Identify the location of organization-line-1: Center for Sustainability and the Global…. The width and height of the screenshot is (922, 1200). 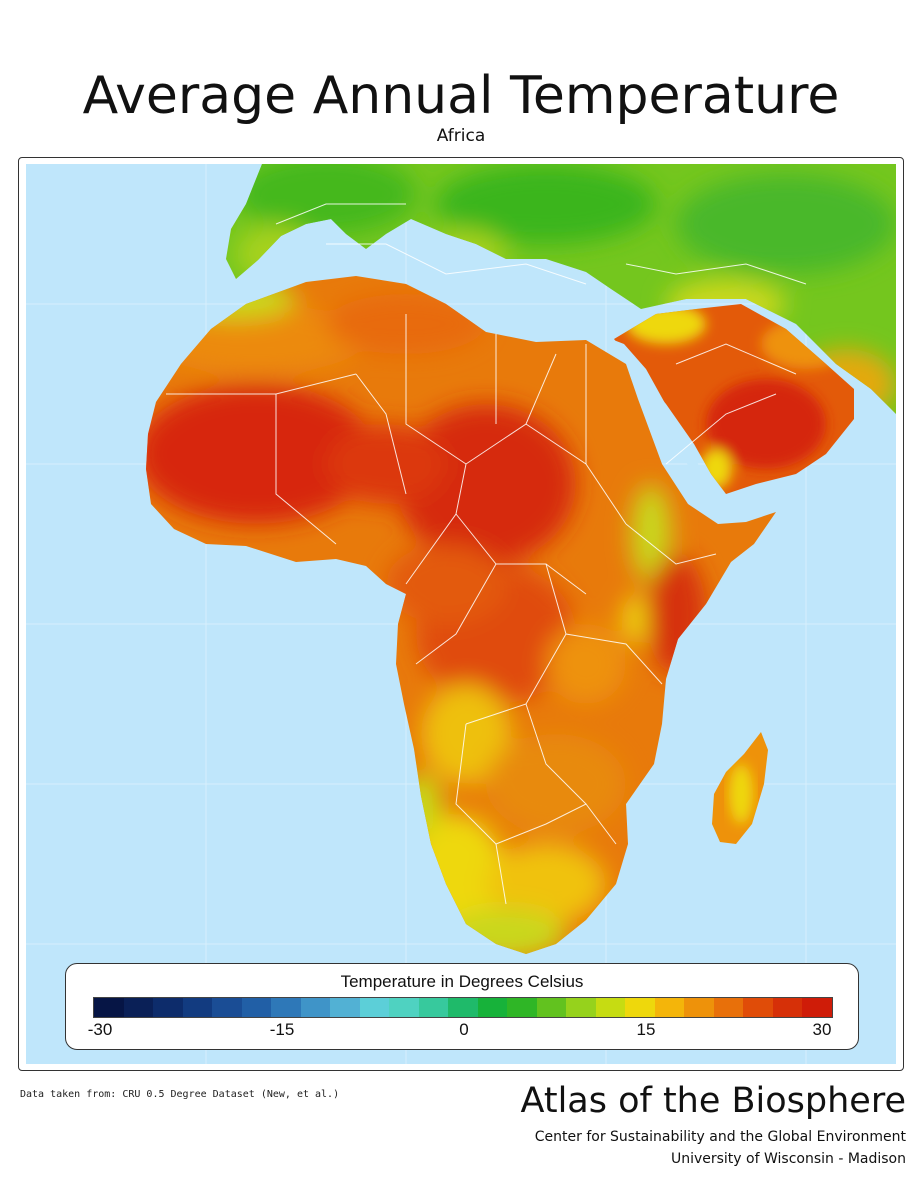
(720, 1137).